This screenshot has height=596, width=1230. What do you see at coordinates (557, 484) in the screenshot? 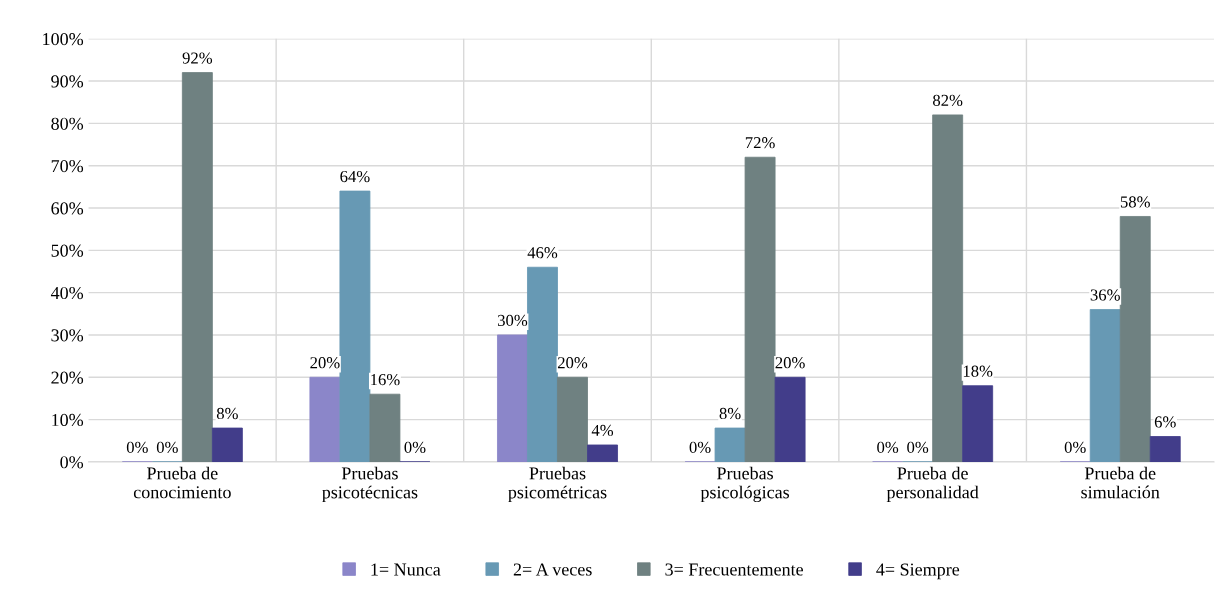
I see `x-tick-label: Pruebas psicométricas` at bounding box center [557, 484].